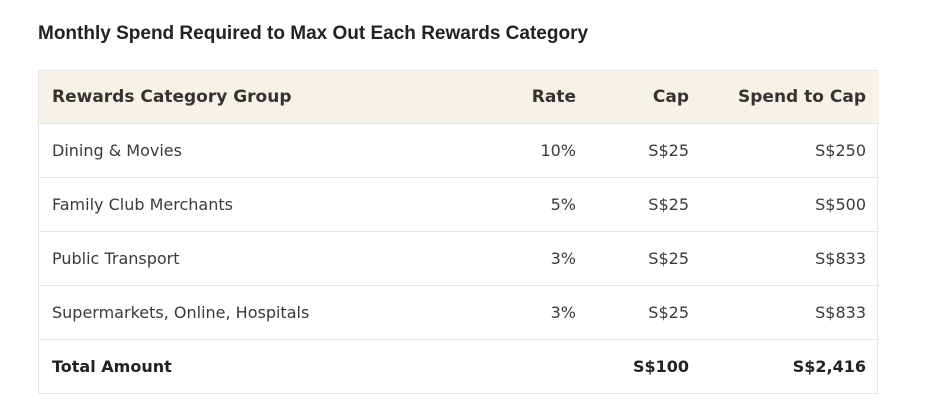  Describe the element at coordinates (531, 204) in the screenshot. I see `cell-rate: 5%` at that location.